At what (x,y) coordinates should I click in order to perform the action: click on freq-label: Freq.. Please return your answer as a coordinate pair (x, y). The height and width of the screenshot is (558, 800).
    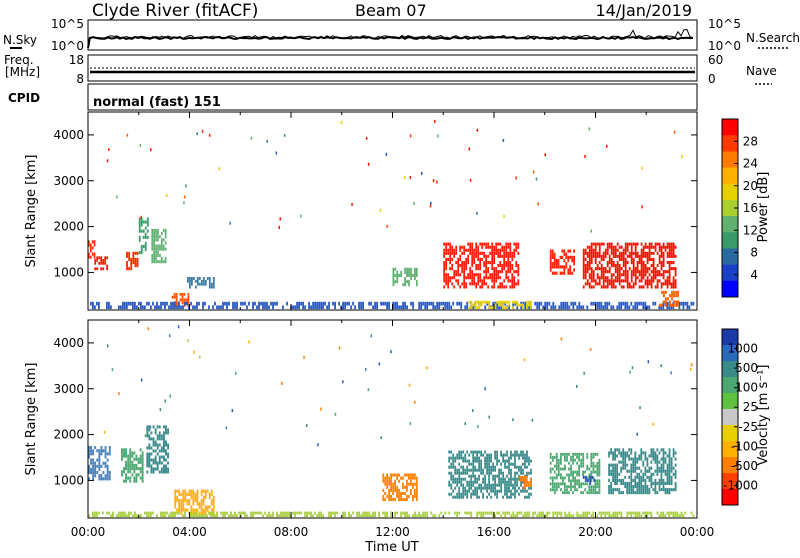
    Looking at the image, I should click on (19, 60).